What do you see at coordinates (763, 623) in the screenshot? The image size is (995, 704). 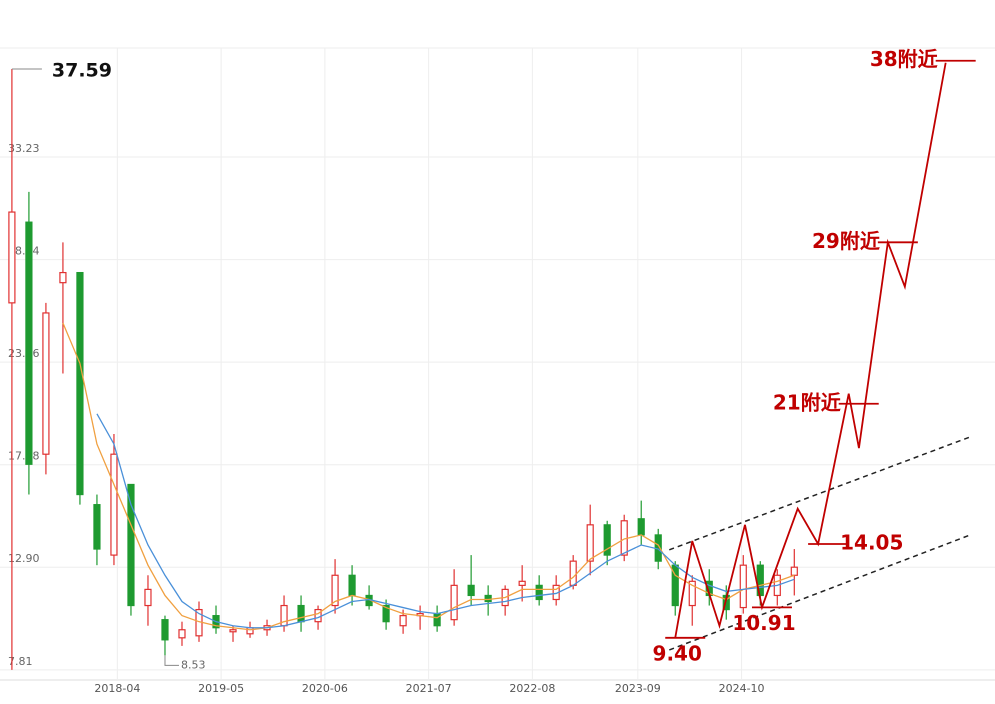 I see `annotation-label: 10.91` at bounding box center [763, 623].